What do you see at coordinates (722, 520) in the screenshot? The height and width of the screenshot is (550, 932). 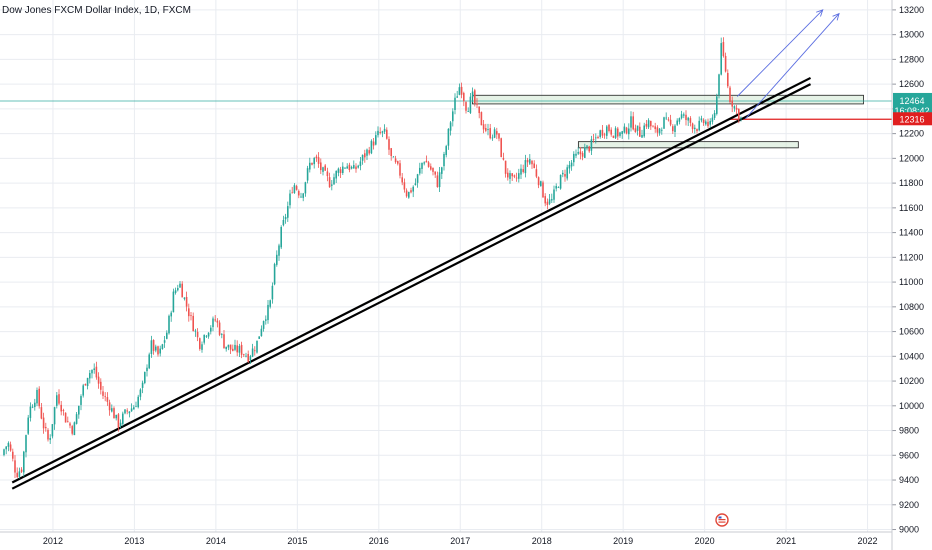 I see `logo-icon` at bounding box center [722, 520].